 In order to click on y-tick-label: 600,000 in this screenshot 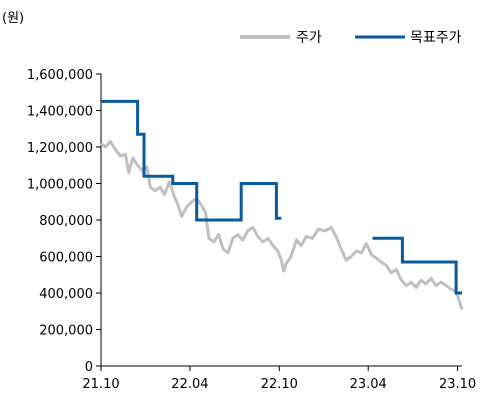, I will do `click(66, 258)`.